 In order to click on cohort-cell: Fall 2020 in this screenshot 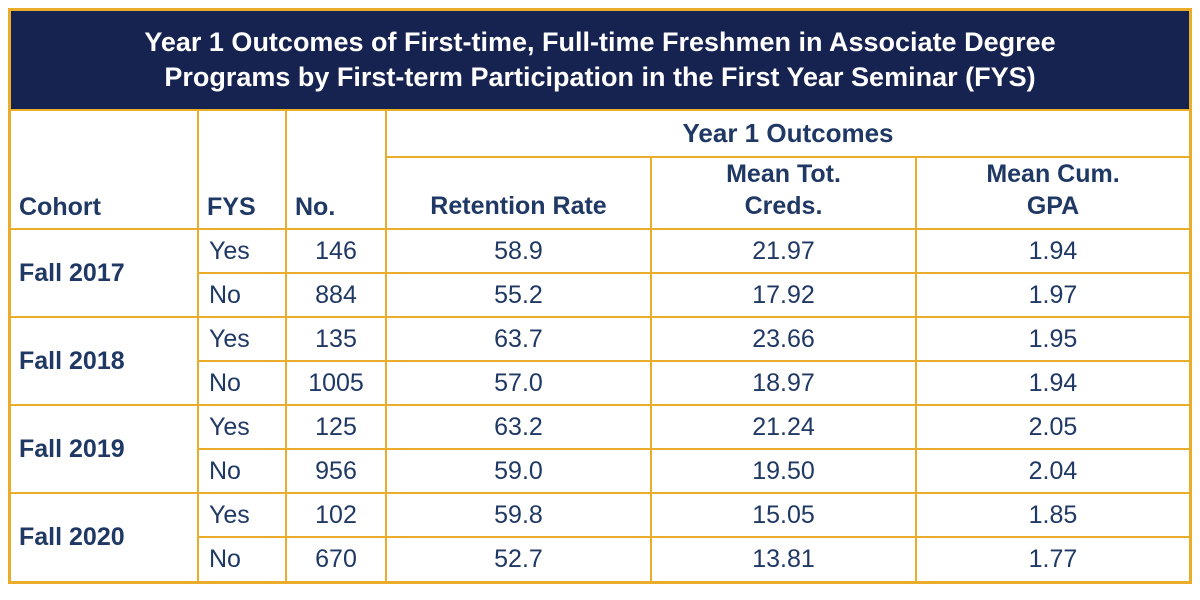, I will do `click(105, 536)`.